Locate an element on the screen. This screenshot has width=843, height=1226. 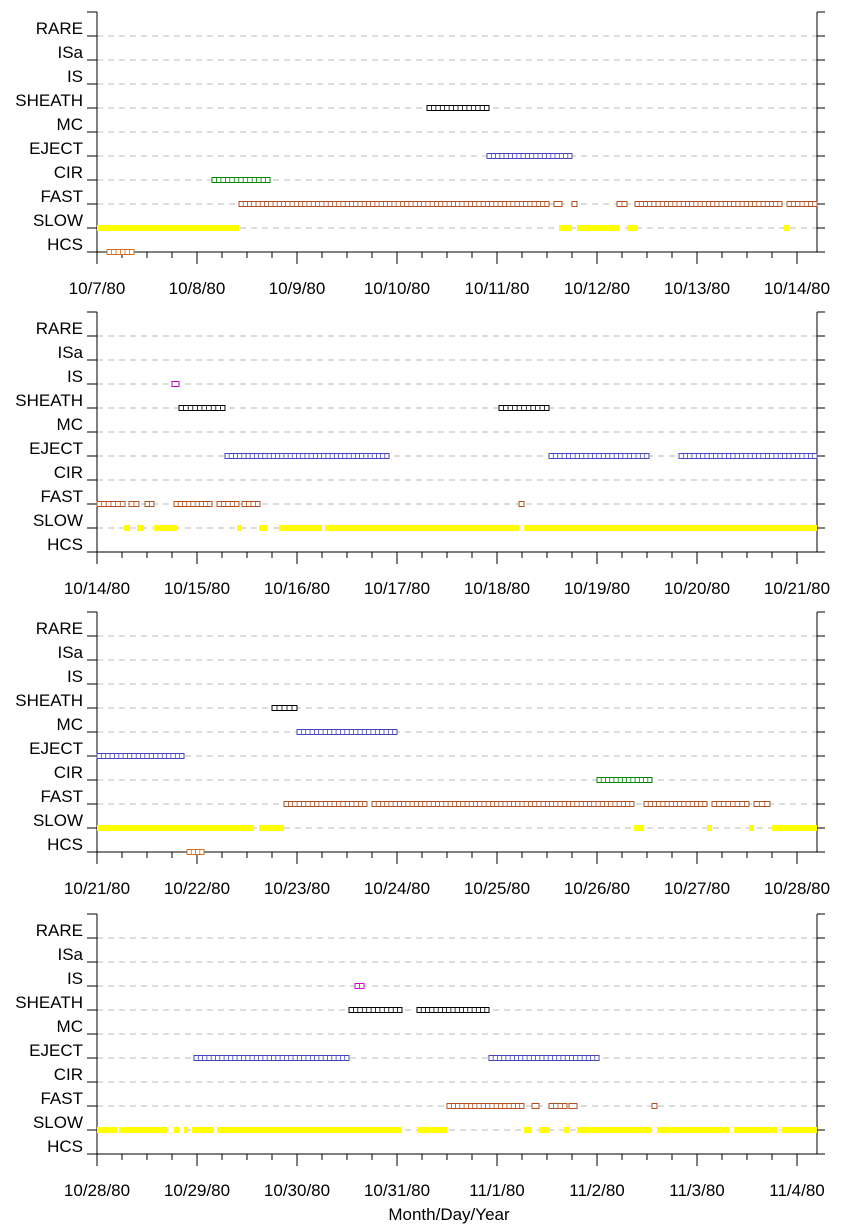
date-tick-label: 10/29/80 is located at coordinates (197, 1190).